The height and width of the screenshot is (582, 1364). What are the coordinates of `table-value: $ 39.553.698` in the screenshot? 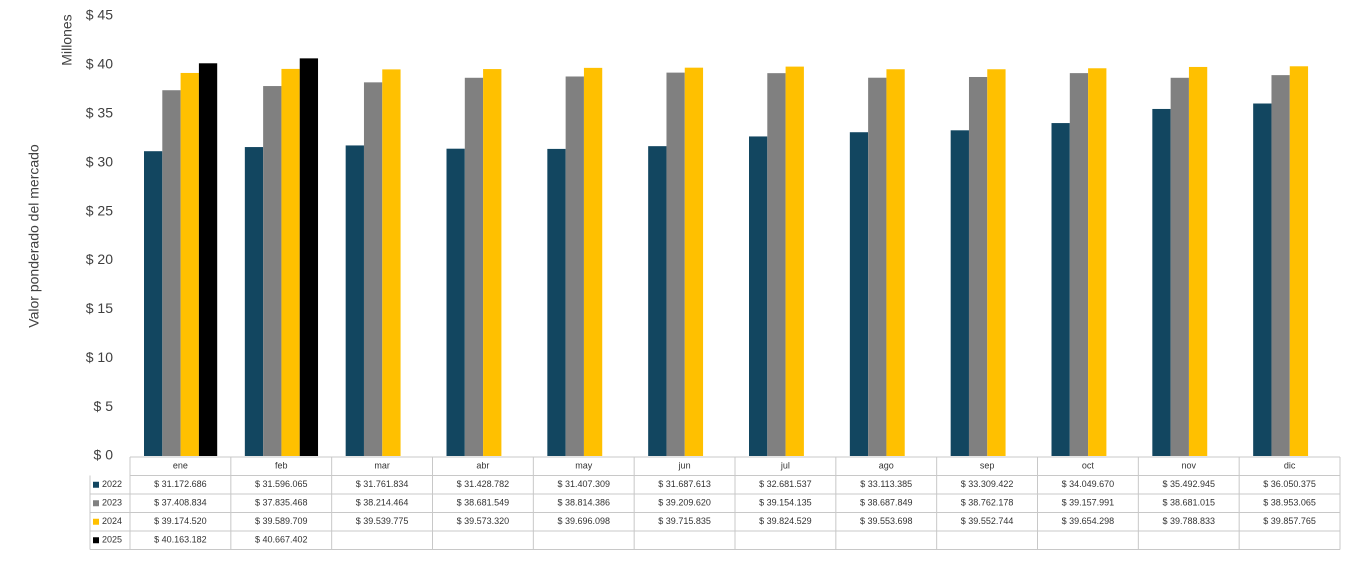 It's located at (886, 521).